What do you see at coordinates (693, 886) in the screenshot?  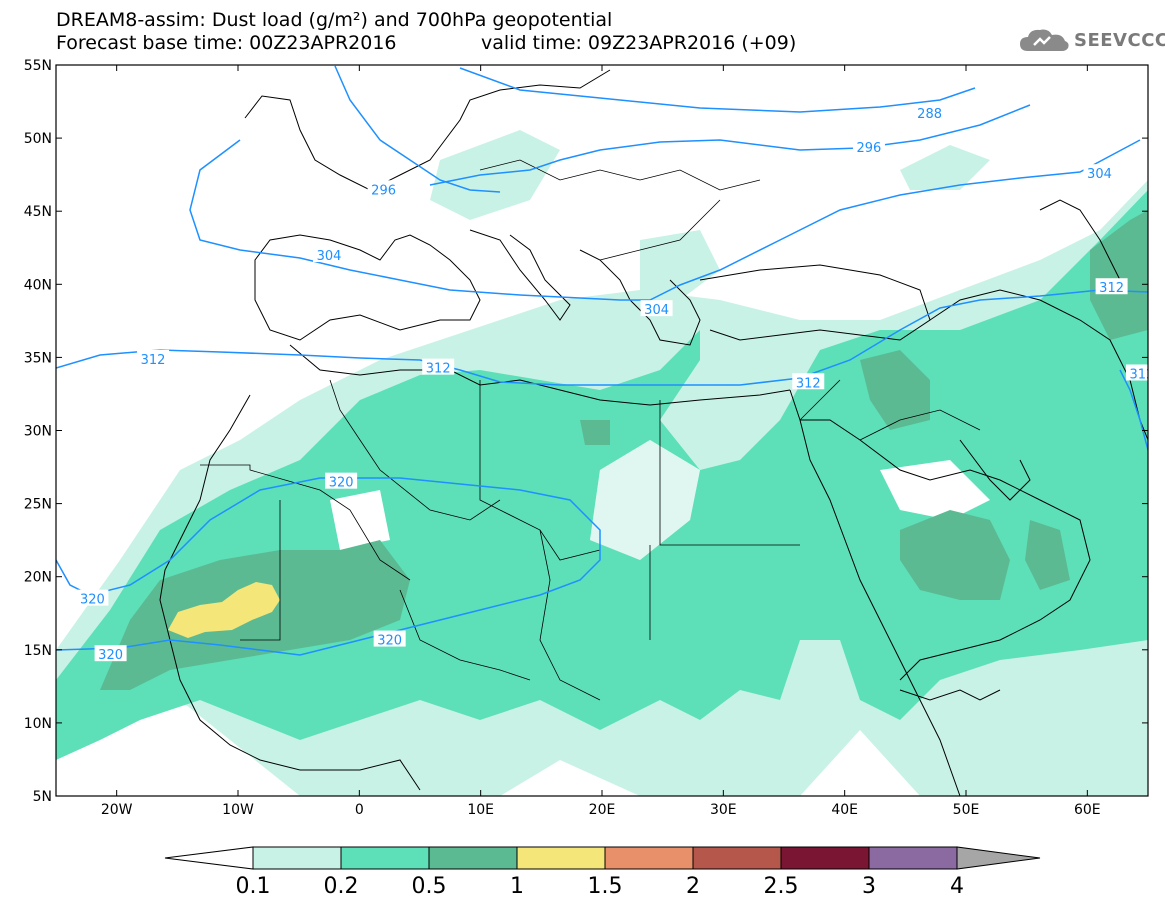 I see `colorbar-label: 2` at bounding box center [693, 886].